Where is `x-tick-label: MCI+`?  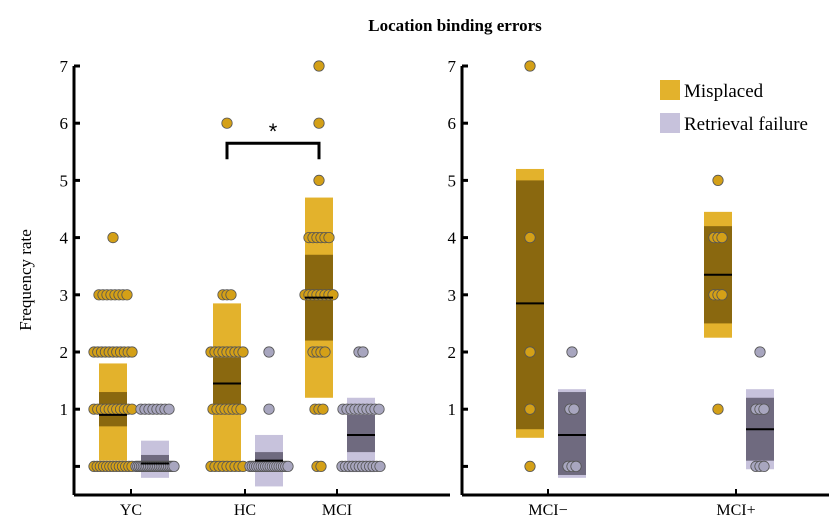
x-tick-label: MCI+ is located at coordinates (735, 510).